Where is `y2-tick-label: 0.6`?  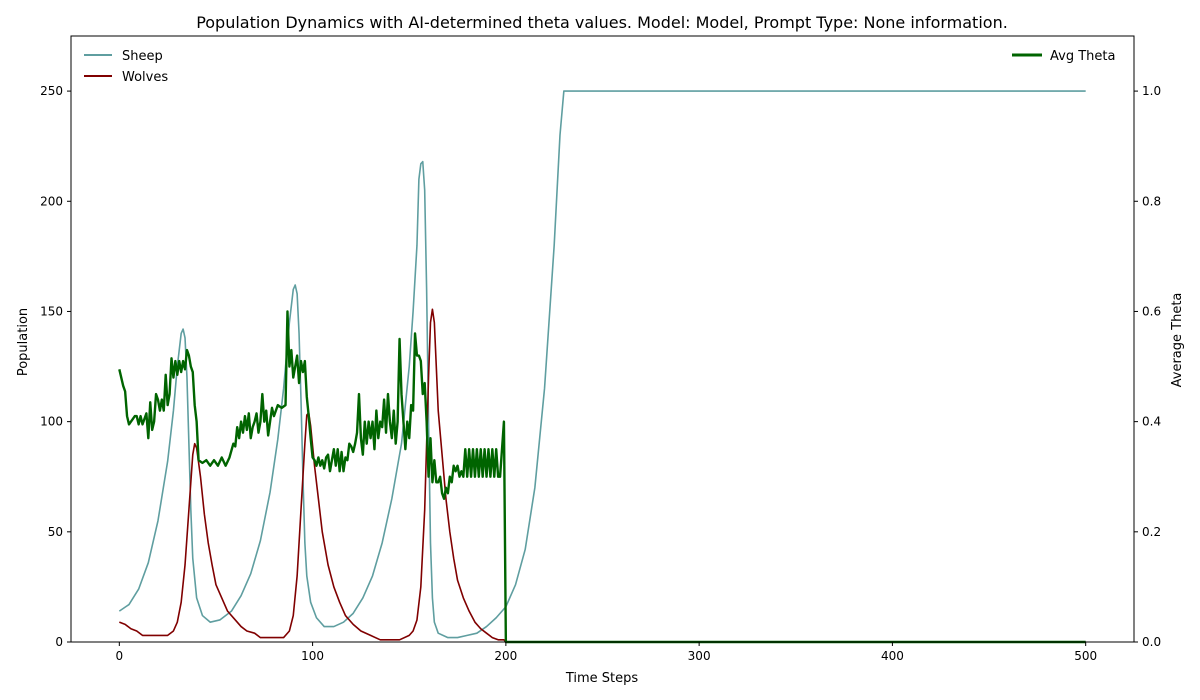
y2-tick-label: 0.6 is located at coordinates (1151, 311).